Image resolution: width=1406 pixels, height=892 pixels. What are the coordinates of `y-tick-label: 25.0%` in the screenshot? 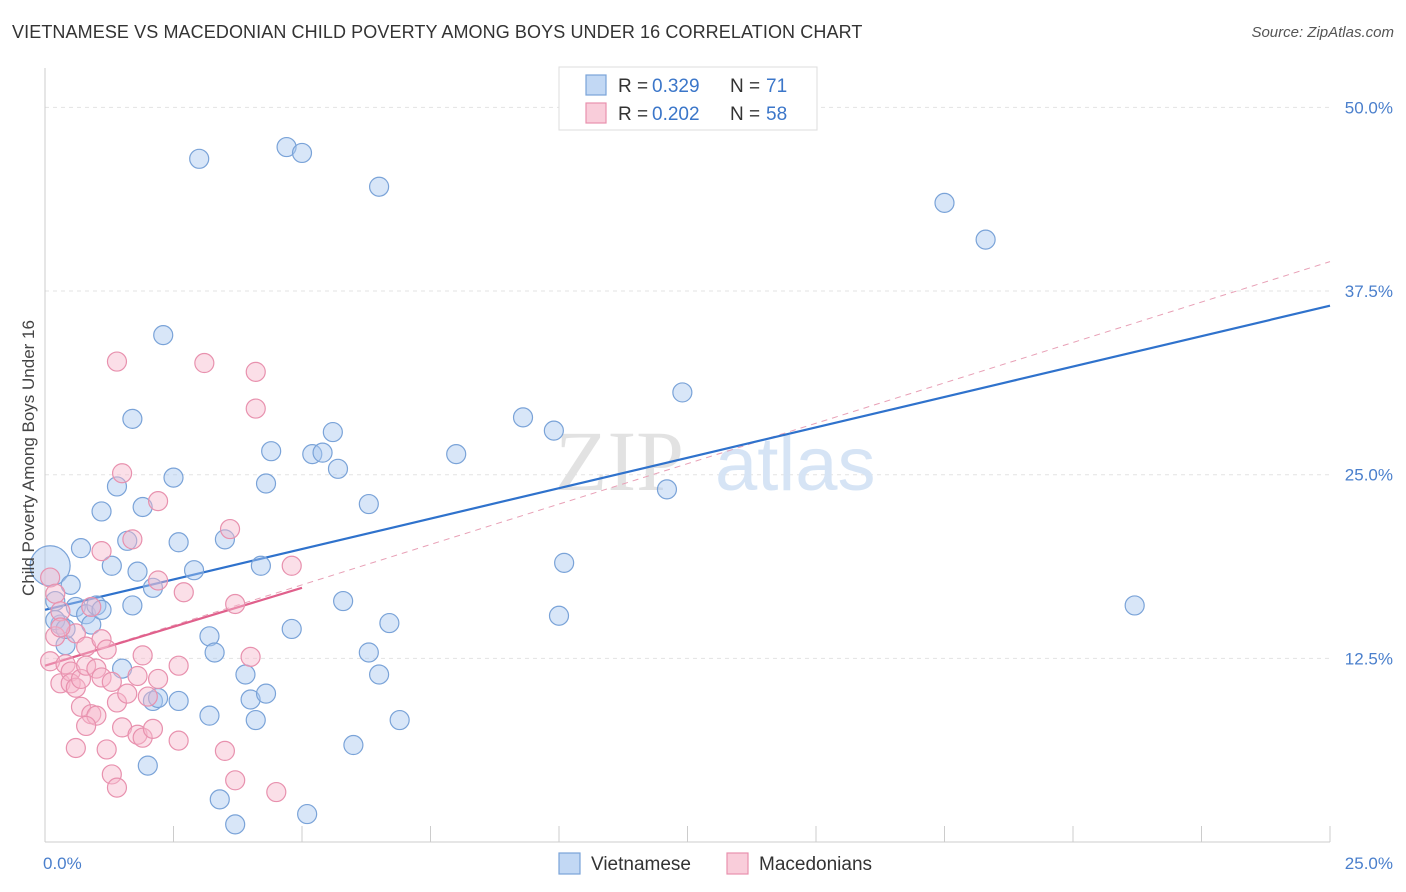 It's located at (1369, 475).